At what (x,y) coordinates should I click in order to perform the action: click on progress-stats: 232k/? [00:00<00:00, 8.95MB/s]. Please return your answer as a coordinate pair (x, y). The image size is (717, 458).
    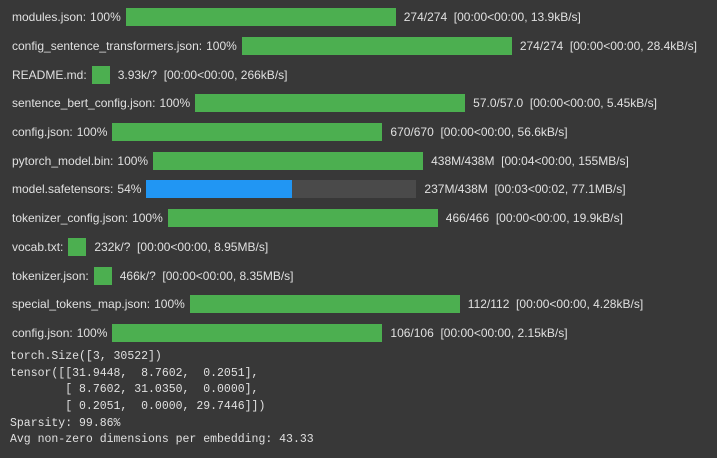
    Looking at the image, I should click on (181, 246).